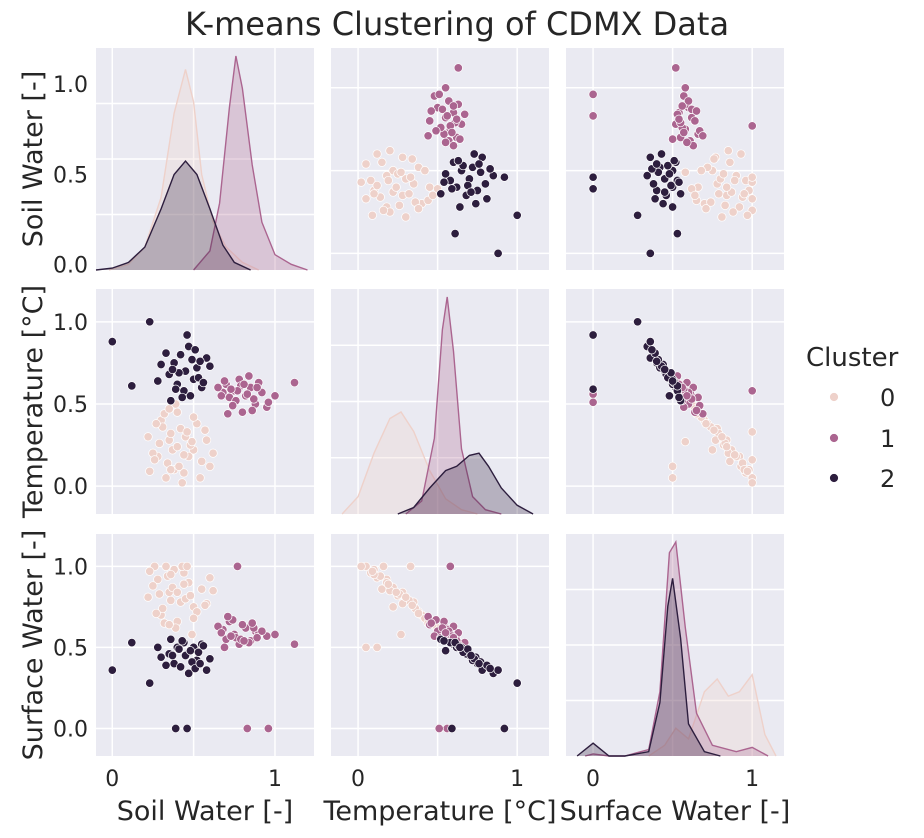 The image size is (924, 838). I want to click on panel-soil-water-vs-temperature, so click(440, 159).